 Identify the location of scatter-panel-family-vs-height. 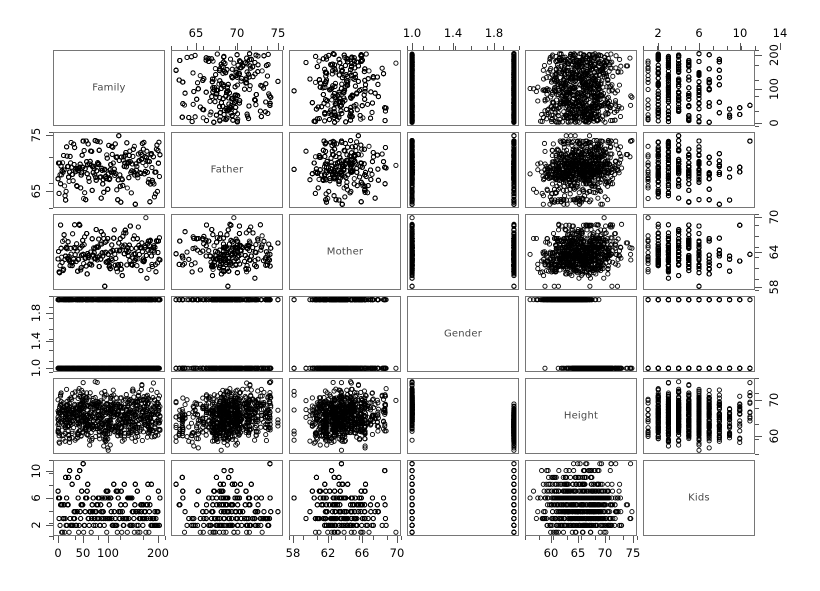
(109, 416).